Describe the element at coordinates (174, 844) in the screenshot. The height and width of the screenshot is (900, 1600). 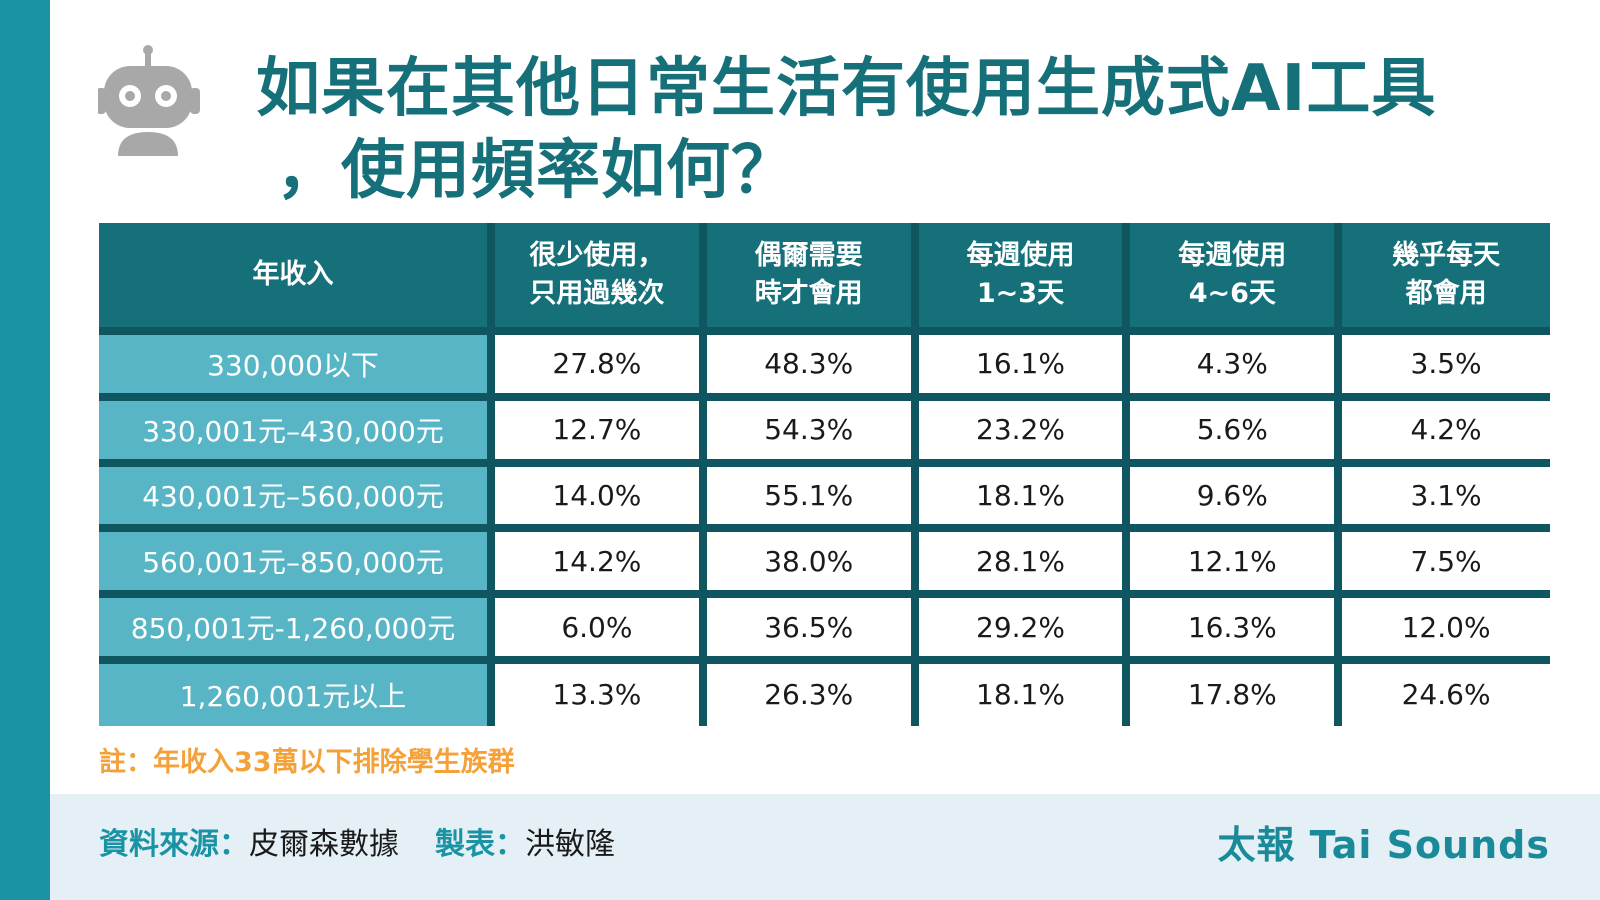
I see `source-label: 資料來源：` at that location.